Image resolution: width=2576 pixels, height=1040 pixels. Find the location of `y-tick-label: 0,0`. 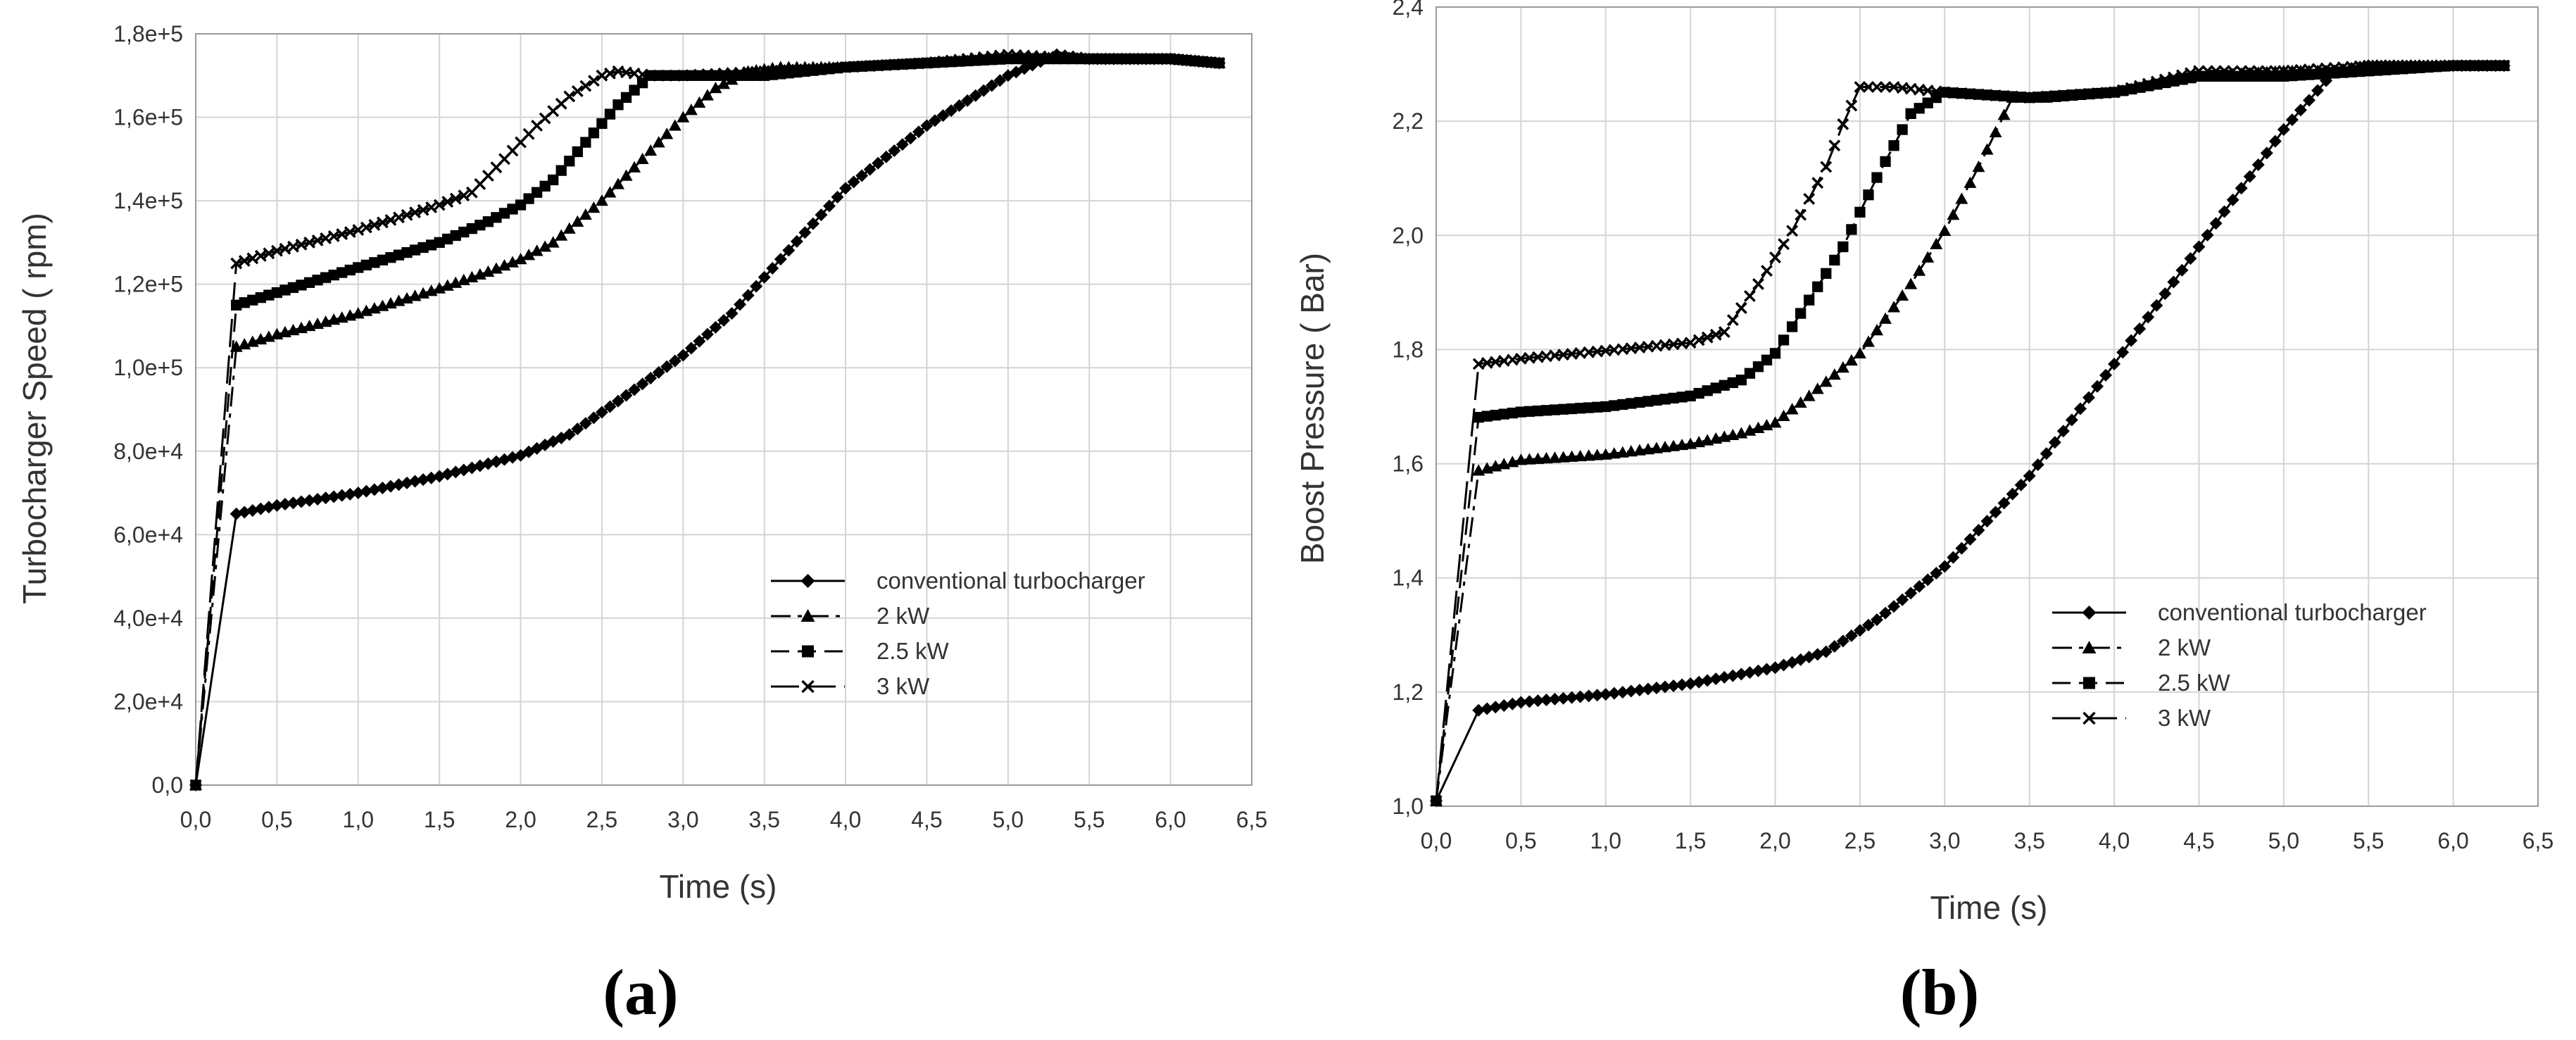

y-tick-label: 0,0 is located at coordinates (168, 785).